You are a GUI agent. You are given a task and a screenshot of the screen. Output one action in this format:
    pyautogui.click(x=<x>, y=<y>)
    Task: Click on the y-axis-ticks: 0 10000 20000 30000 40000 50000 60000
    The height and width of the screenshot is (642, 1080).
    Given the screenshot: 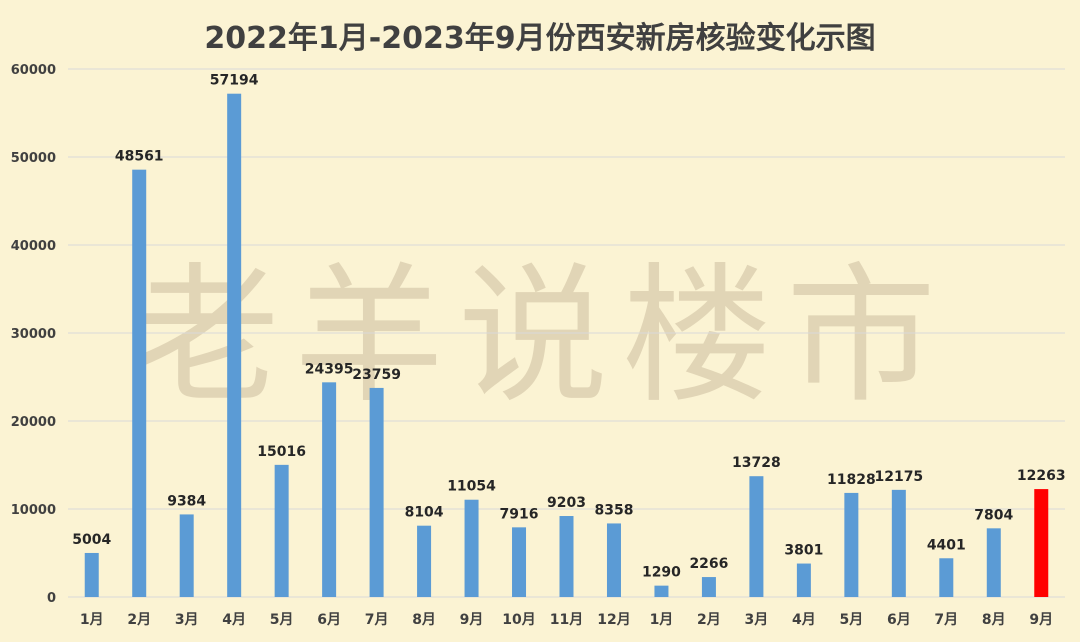 What is the action you would take?
    pyautogui.click(x=33, y=334)
    